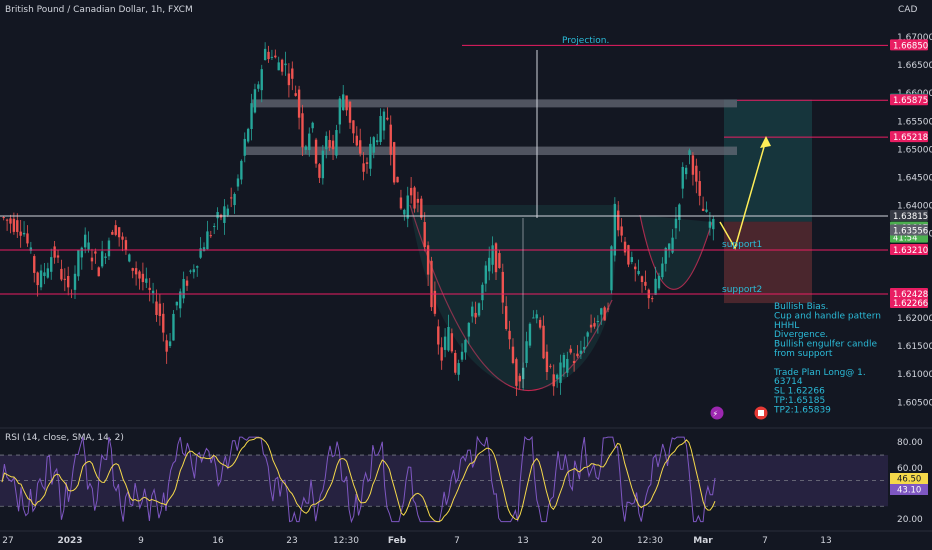 The width and height of the screenshot is (932, 550). What do you see at coordinates (909, 230) in the screenshot?
I see `price-tag: 1.63556` at bounding box center [909, 230].